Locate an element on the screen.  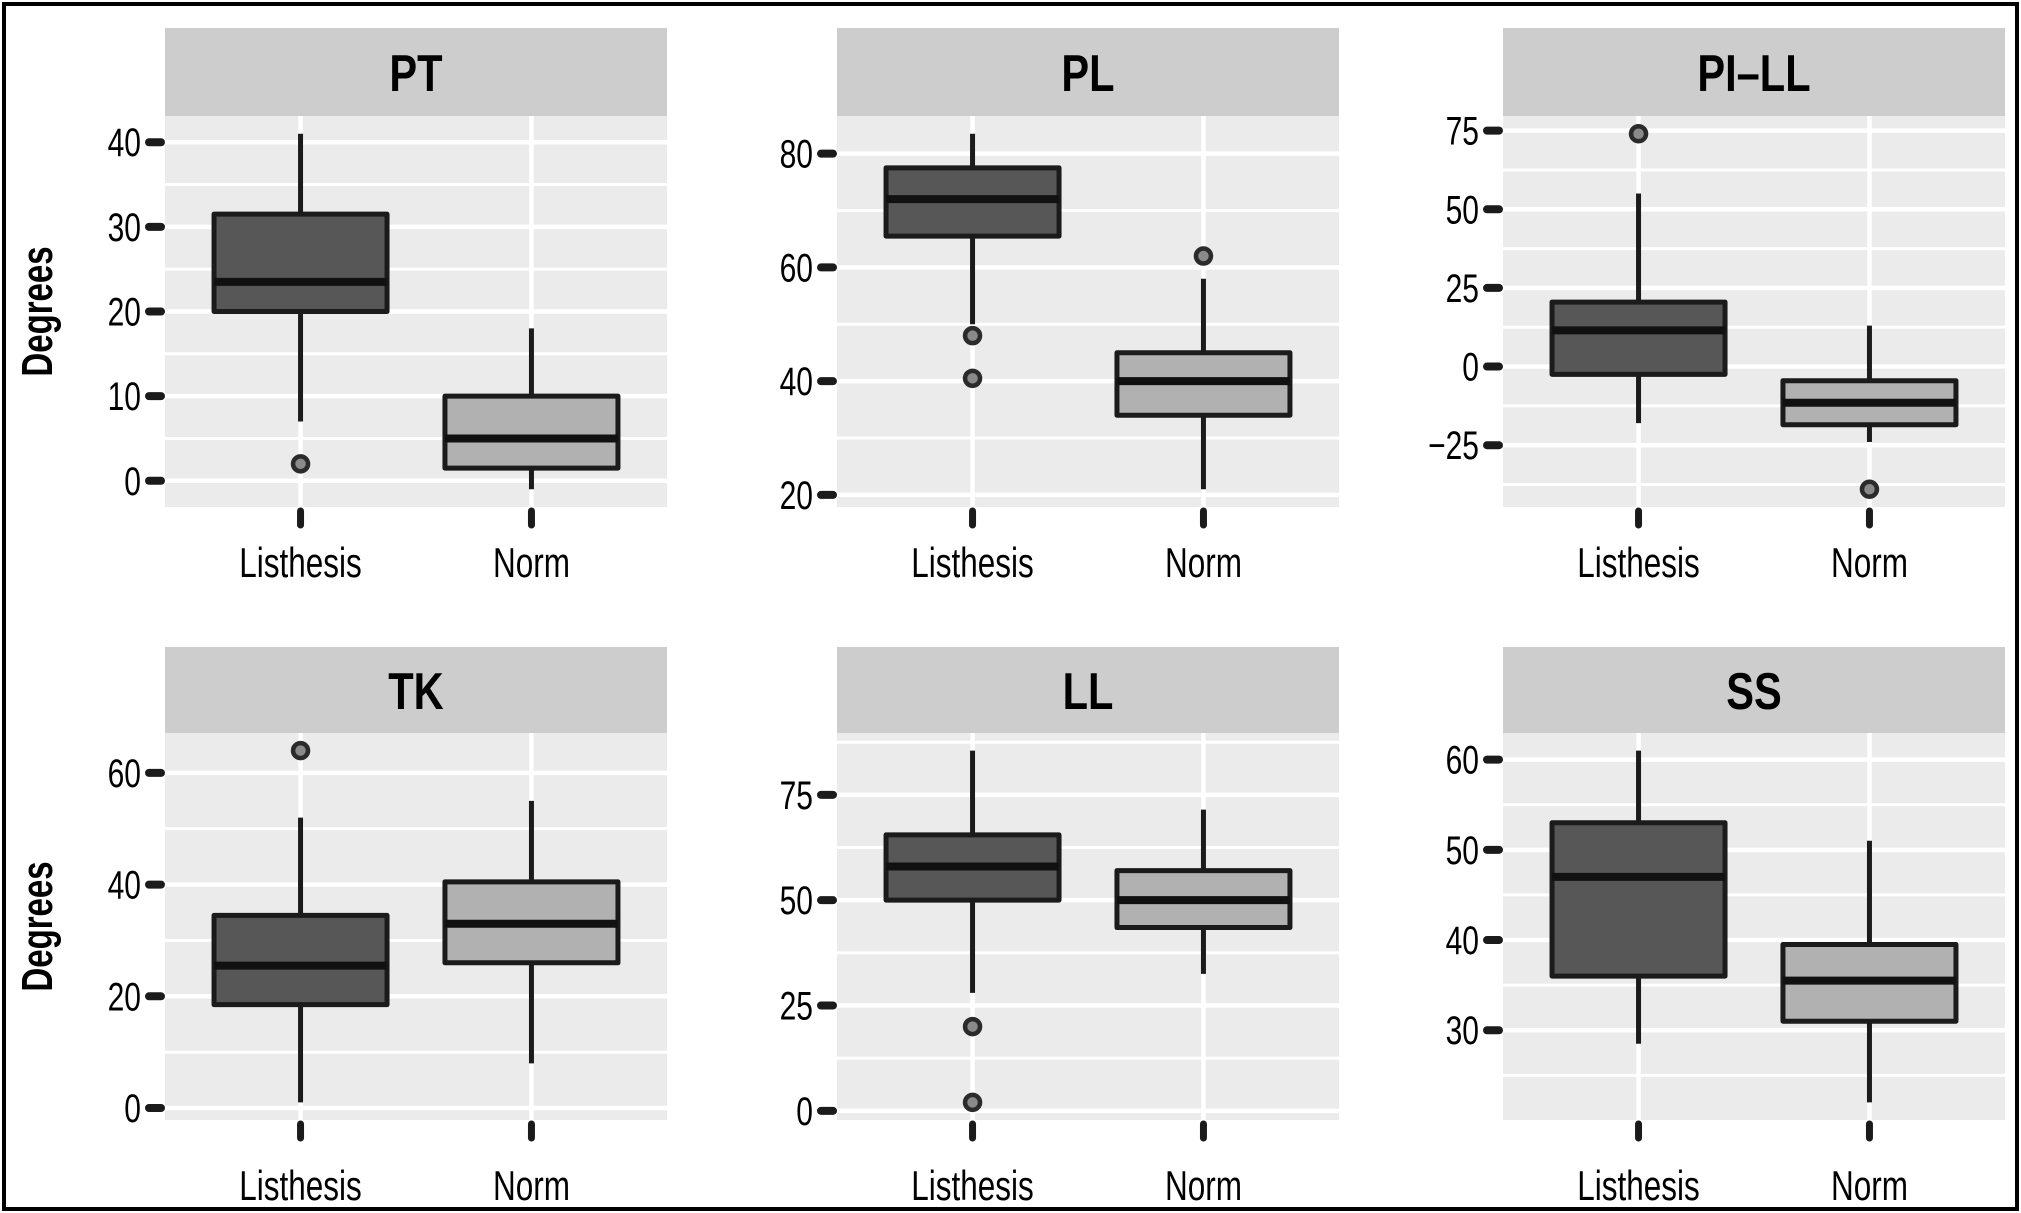
box-norm is located at coordinates (531, 432).